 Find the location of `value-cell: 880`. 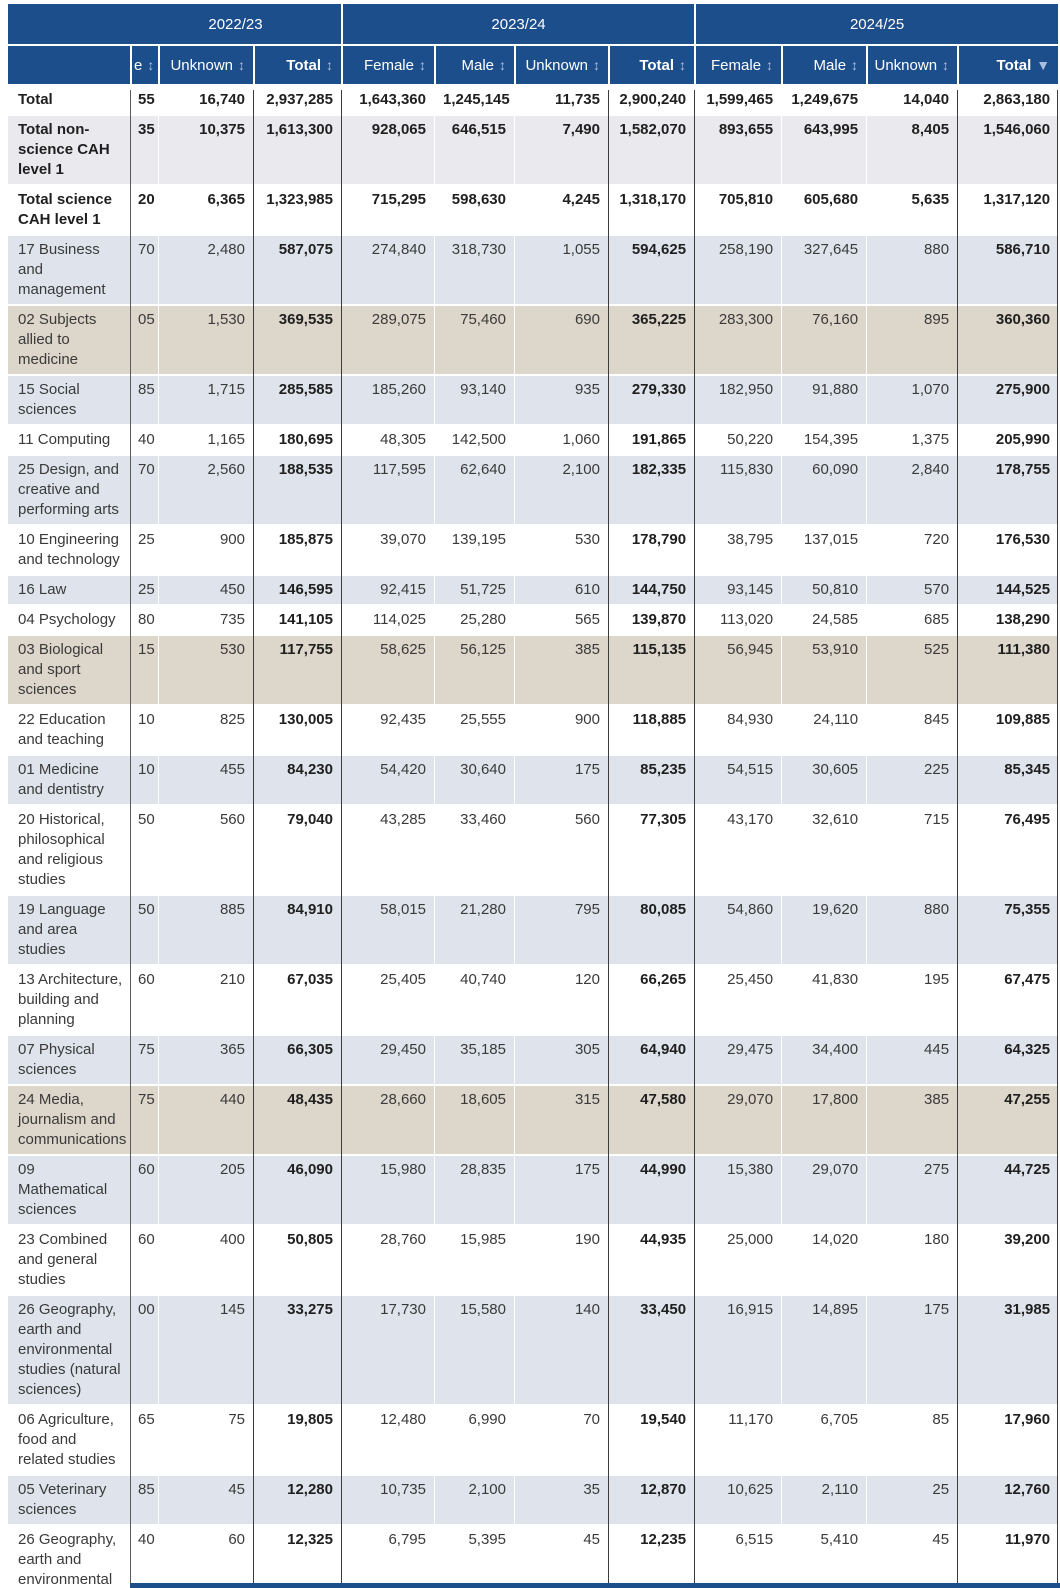

value-cell: 880 is located at coordinates (912, 931).